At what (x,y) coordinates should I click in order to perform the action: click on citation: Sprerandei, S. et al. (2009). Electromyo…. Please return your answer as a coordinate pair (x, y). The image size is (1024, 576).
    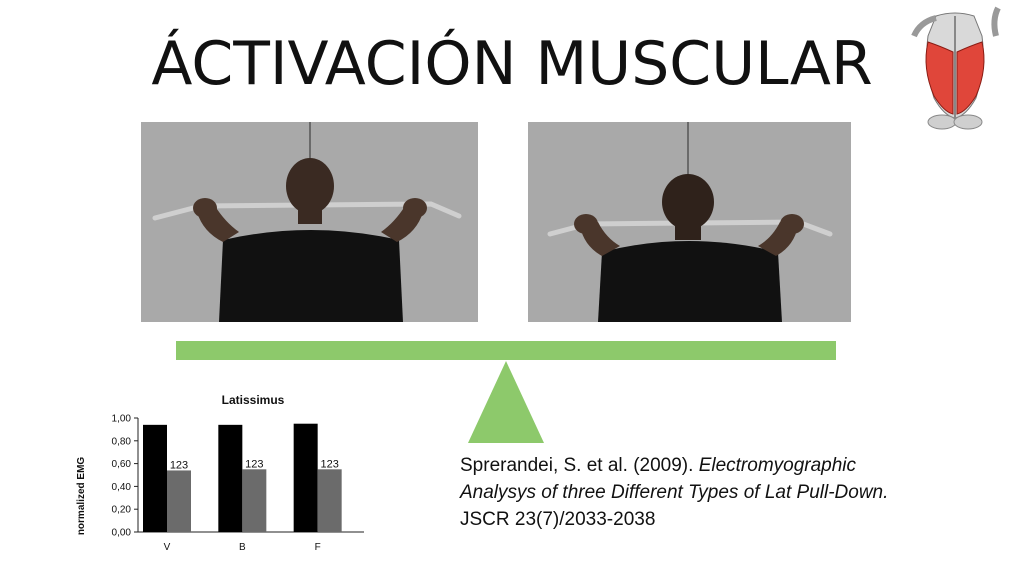
    Looking at the image, I should click on (720, 492).